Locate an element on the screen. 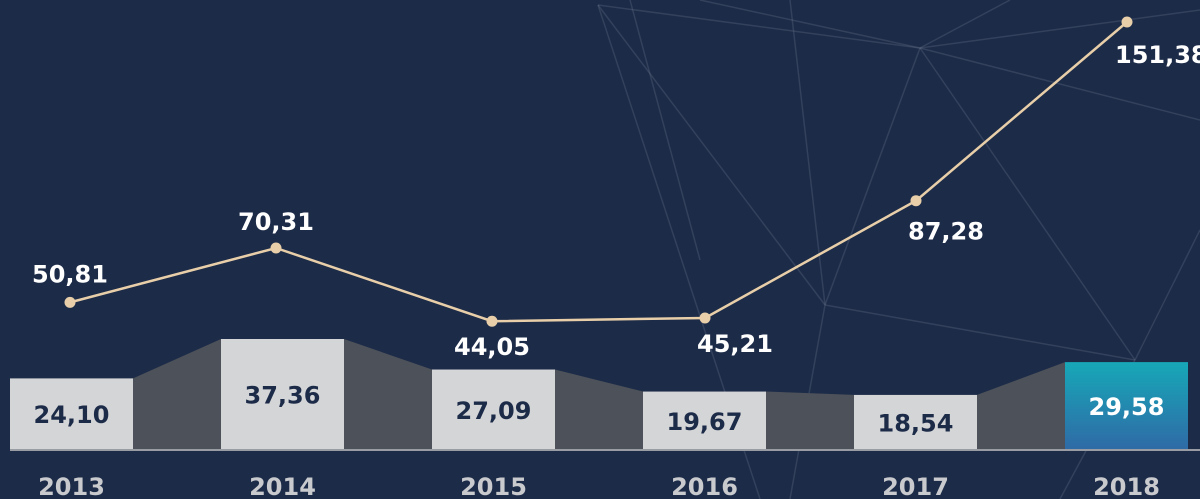 This screenshot has width=1200, height=499. x-tick-label: 2017 is located at coordinates (915, 486).